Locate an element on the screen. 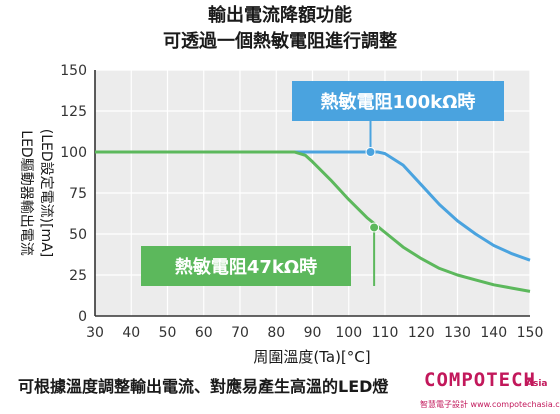  x-tick-label: 50 is located at coordinates (168, 333).